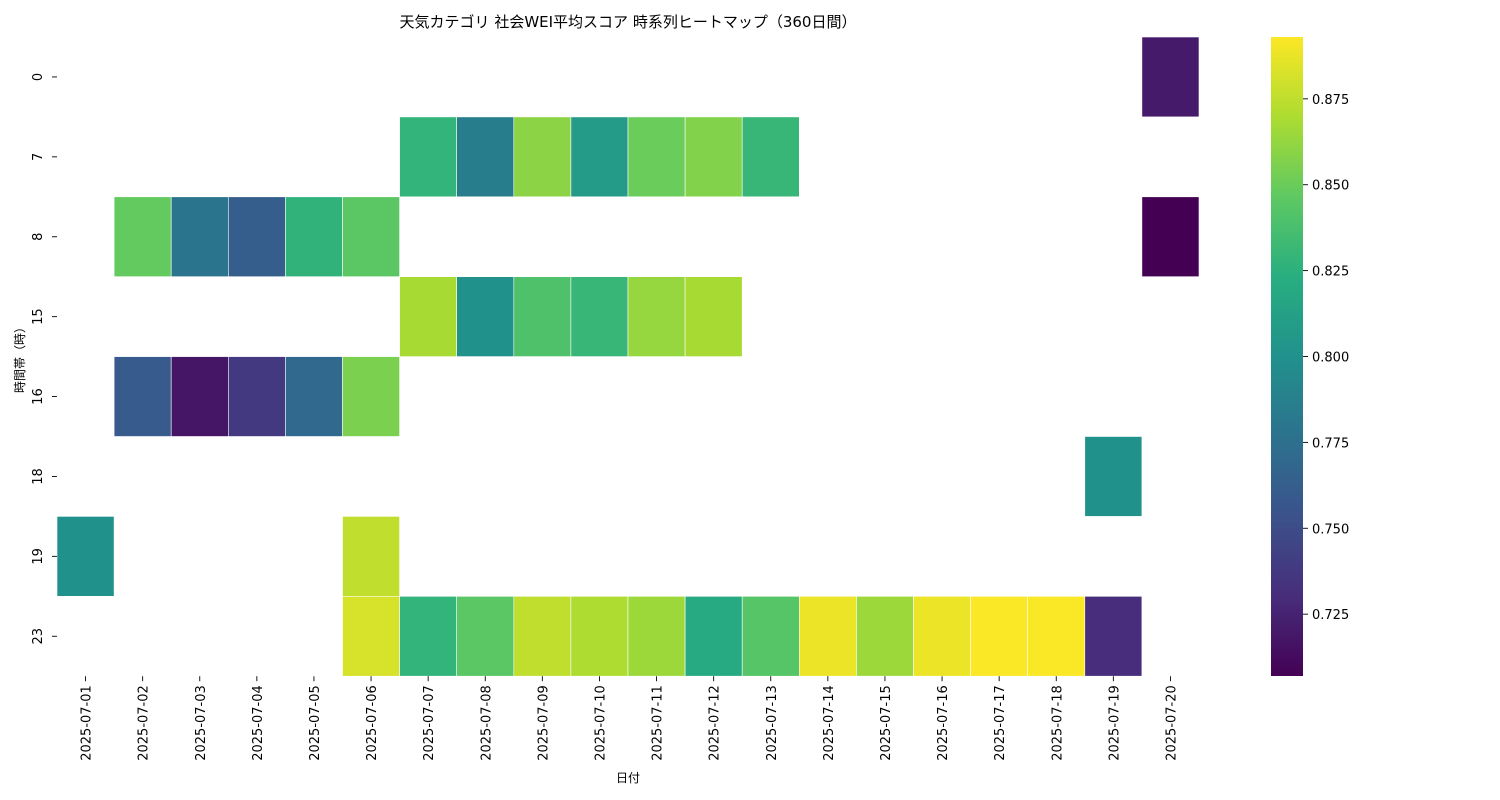 The width and height of the screenshot is (1500, 800). What do you see at coordinates (1330, 272) in the screenshot?
I see `colorbar-tick-label: 0.825` at bounding box center [1330, 272].